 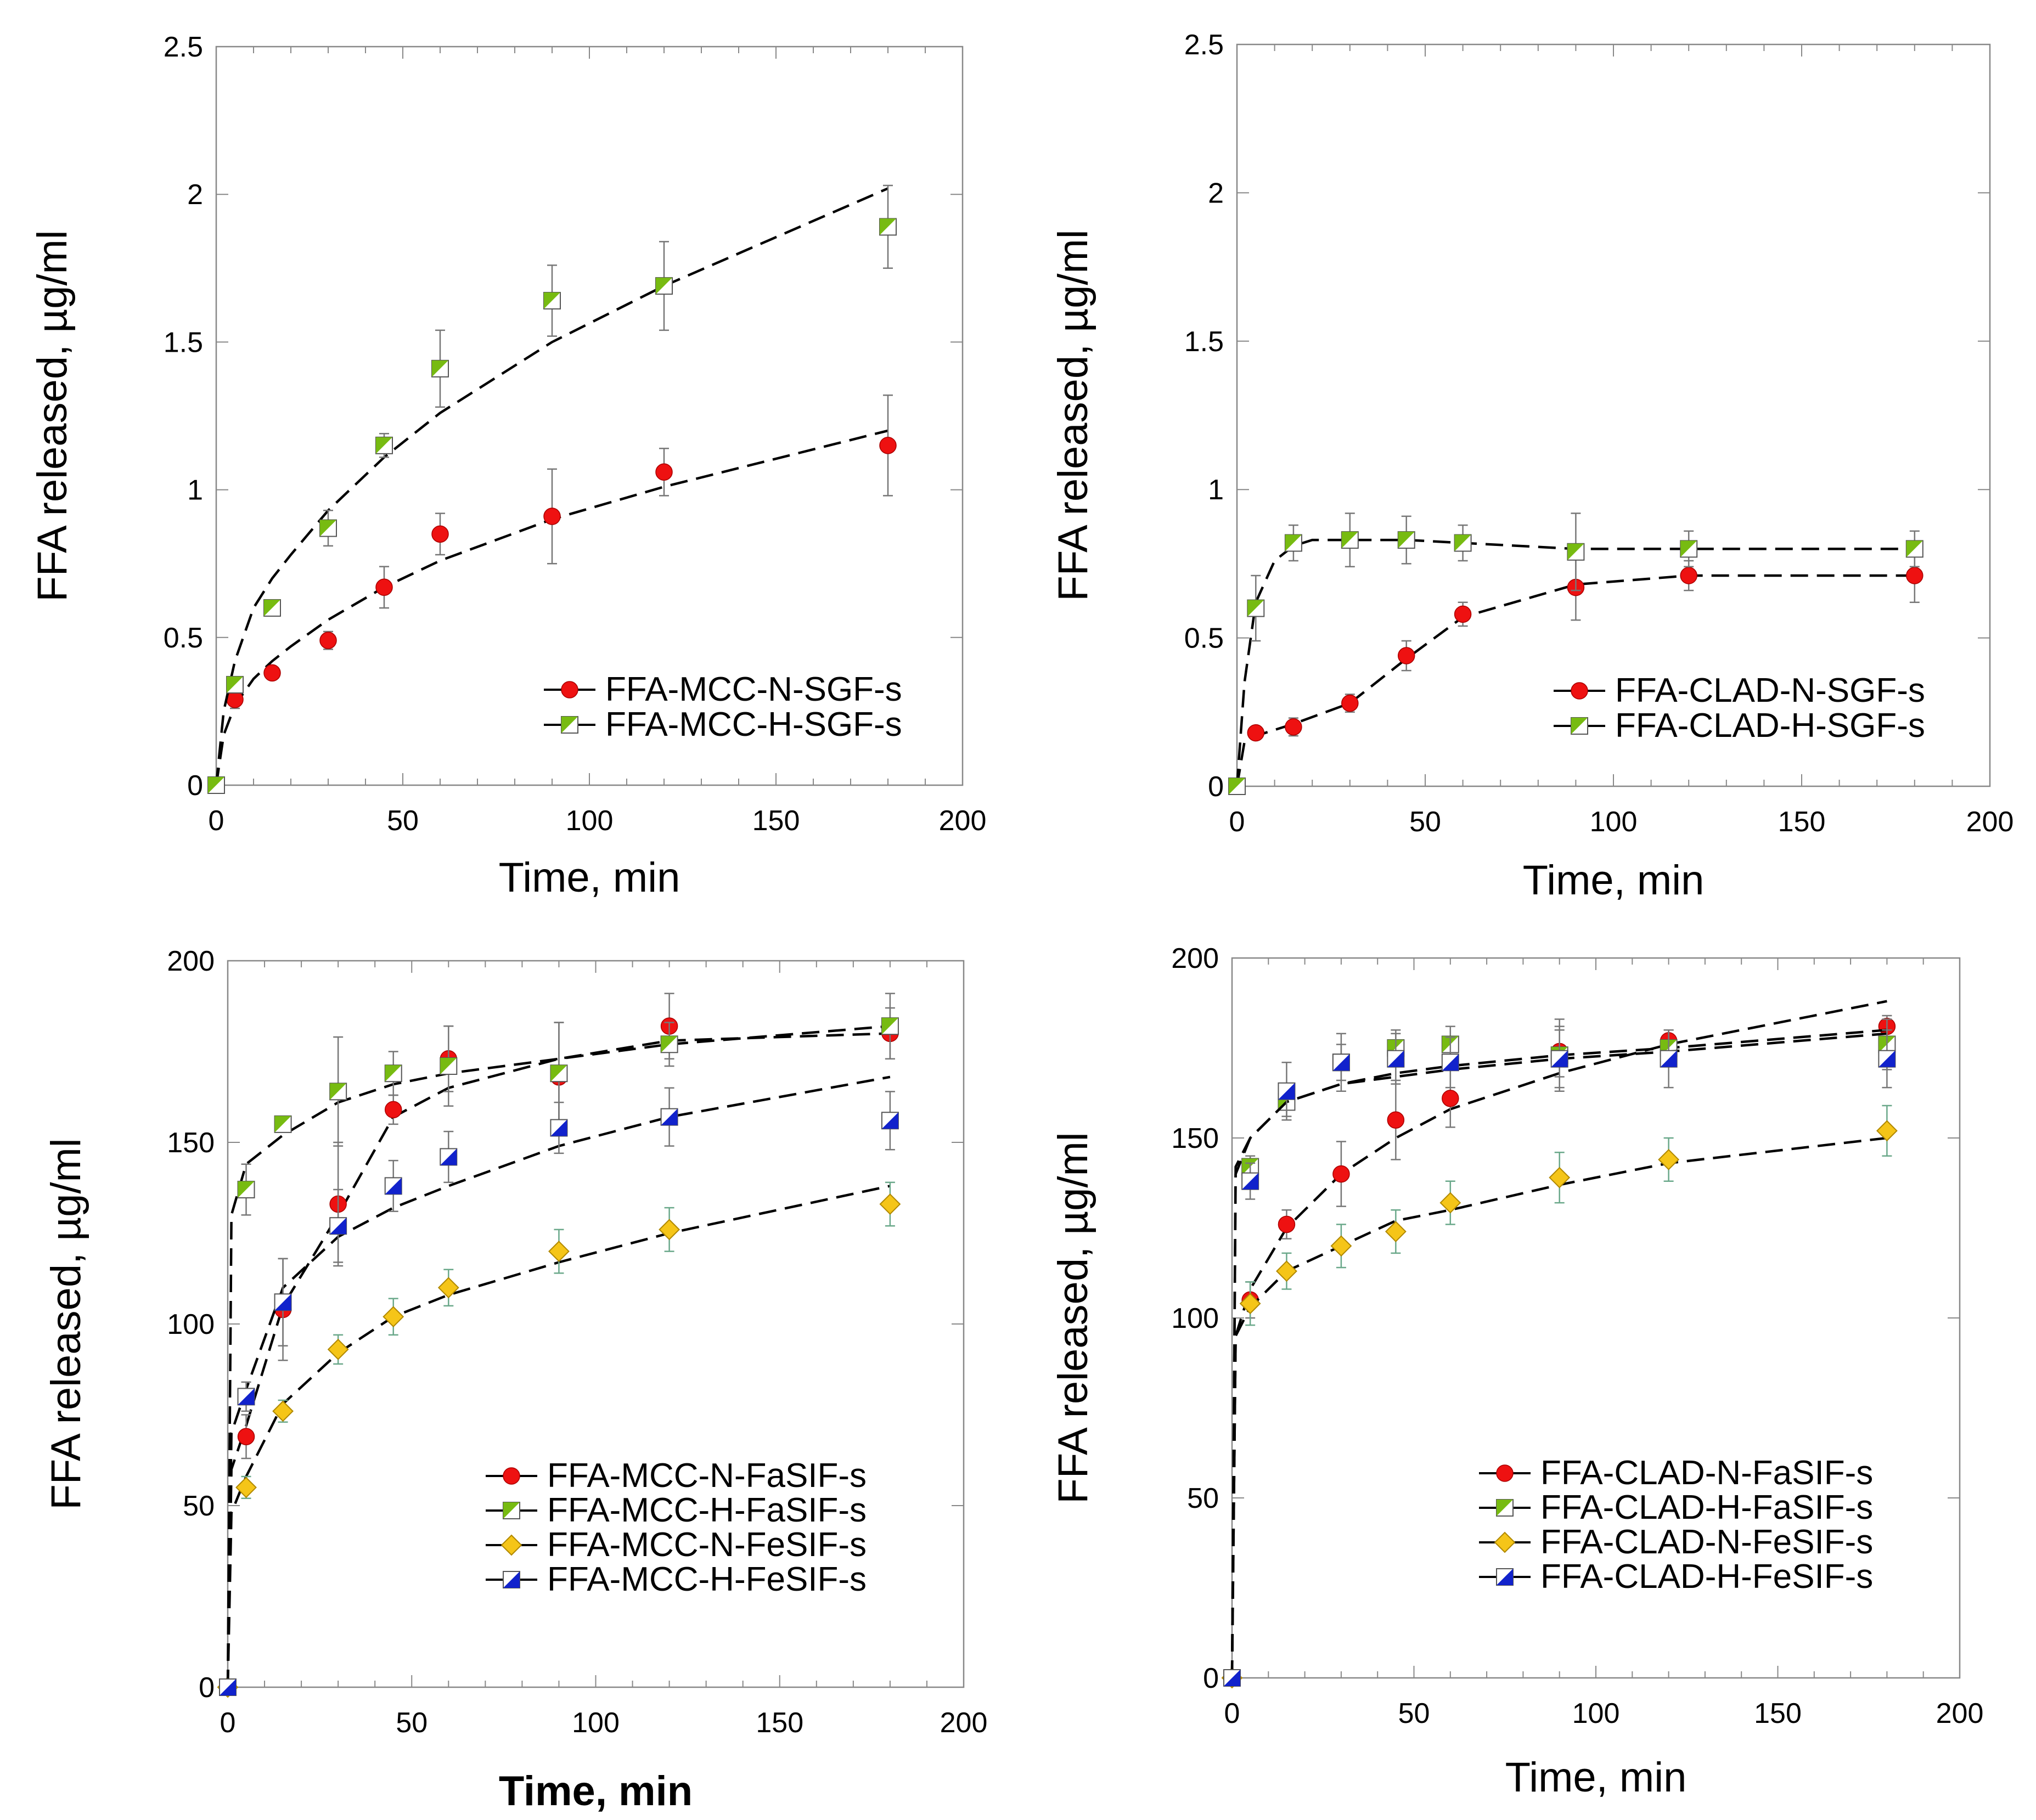 What do you see at coordinates (559, 1439) in the screenshot?
I see `series-FFA-MCC-N-FeSIF-s` at bounding box center [559, 1439].